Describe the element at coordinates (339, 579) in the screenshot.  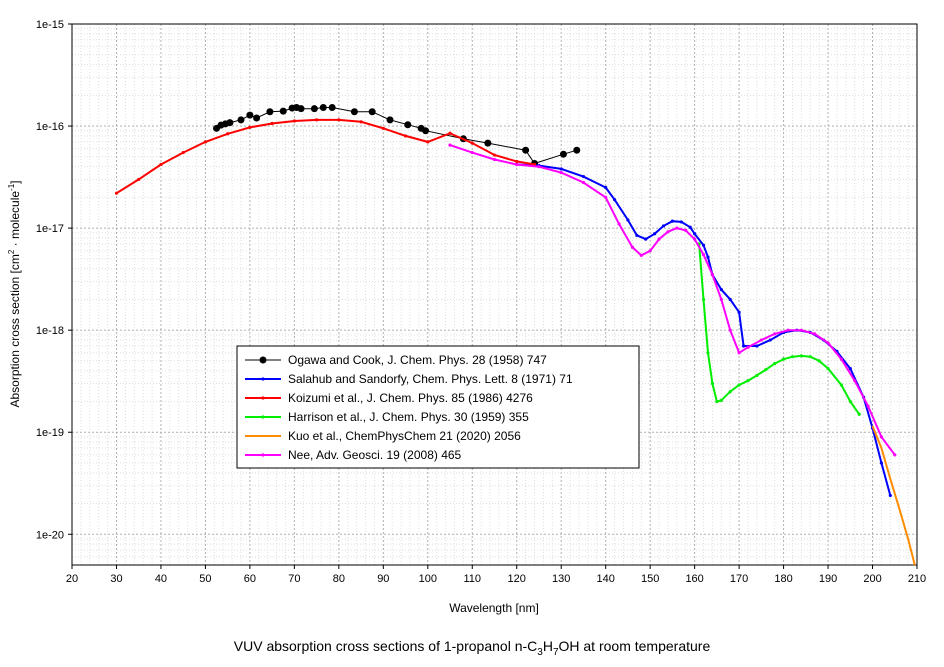
I see `x-tick-label: 80` at that location.